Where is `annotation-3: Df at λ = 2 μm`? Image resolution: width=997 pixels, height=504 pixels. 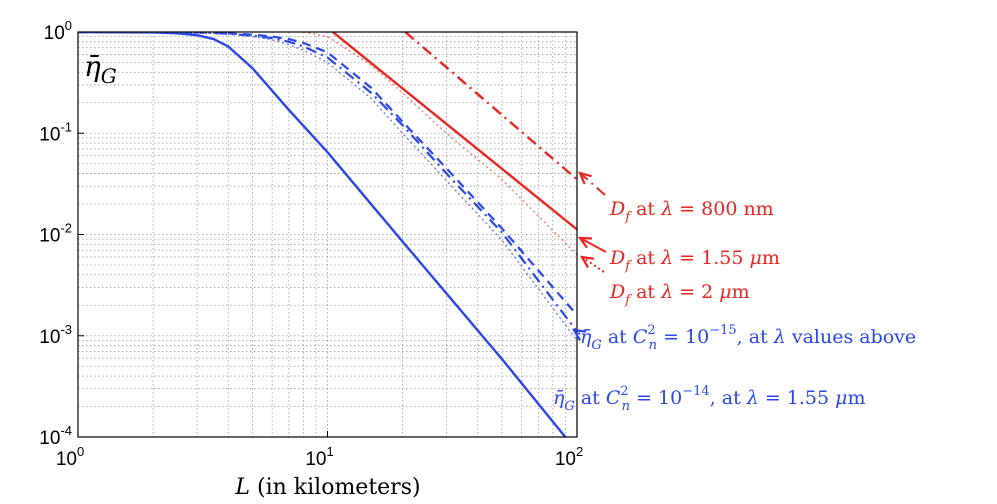
annotation-3: Df at λ = 2 μm is located at coordinates (664, 281).